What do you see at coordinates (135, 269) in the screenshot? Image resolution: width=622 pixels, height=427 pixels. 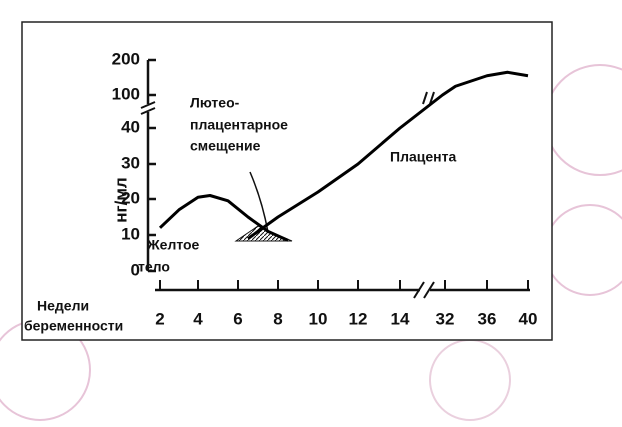 I see `y-tick-label: 0` at bounding box center [135, 269].